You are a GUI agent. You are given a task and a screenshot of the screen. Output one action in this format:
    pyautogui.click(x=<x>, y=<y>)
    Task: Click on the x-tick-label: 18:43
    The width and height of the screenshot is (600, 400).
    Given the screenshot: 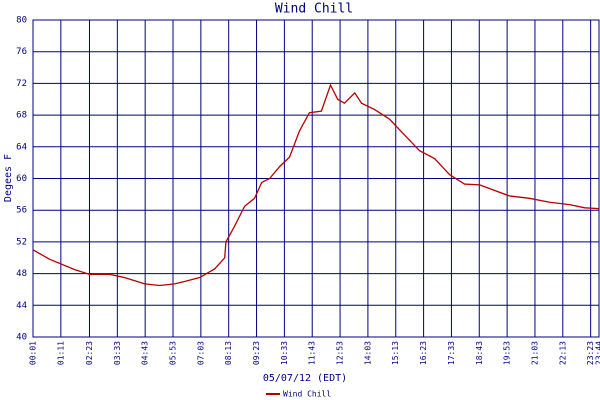 What is the action you would take?
    pyautogui.click(x=479, y=353)
    